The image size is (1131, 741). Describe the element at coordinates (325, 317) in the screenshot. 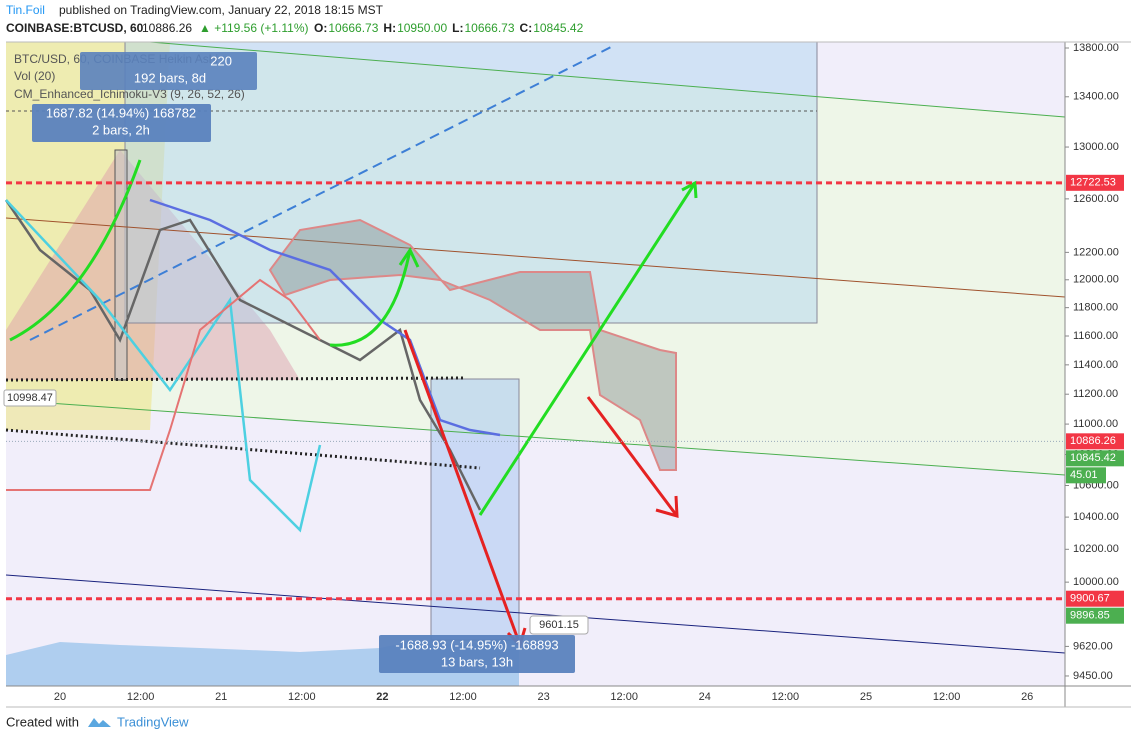

I see `conversion-line` at that location.